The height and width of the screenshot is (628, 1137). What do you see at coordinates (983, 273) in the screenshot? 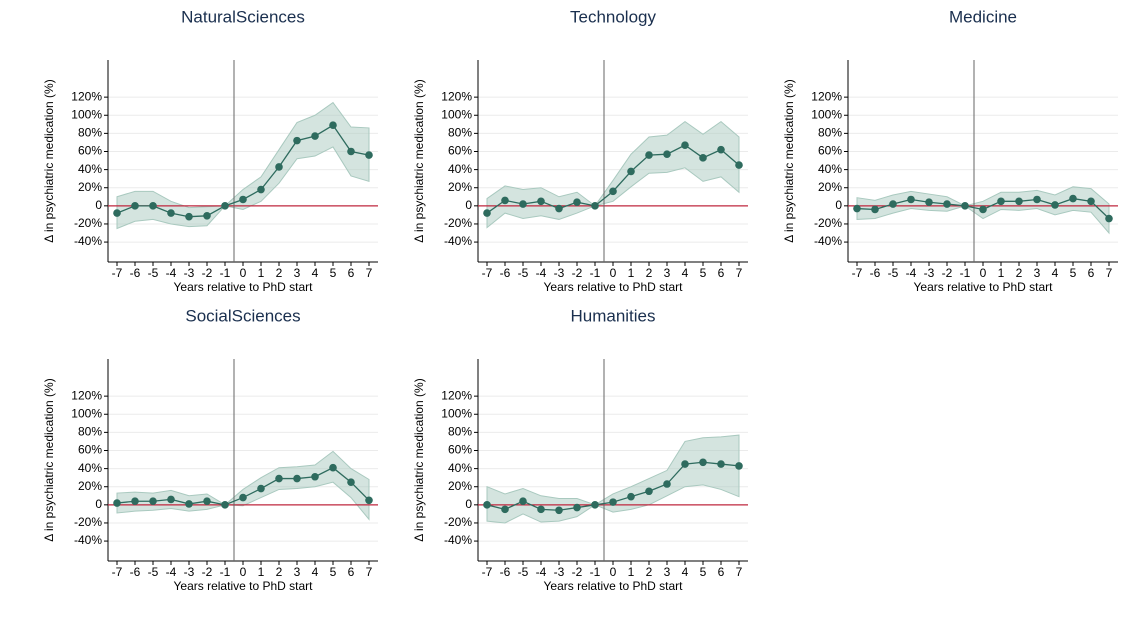
I see `x-tick-label: 0` at bounding box center [983, 273].